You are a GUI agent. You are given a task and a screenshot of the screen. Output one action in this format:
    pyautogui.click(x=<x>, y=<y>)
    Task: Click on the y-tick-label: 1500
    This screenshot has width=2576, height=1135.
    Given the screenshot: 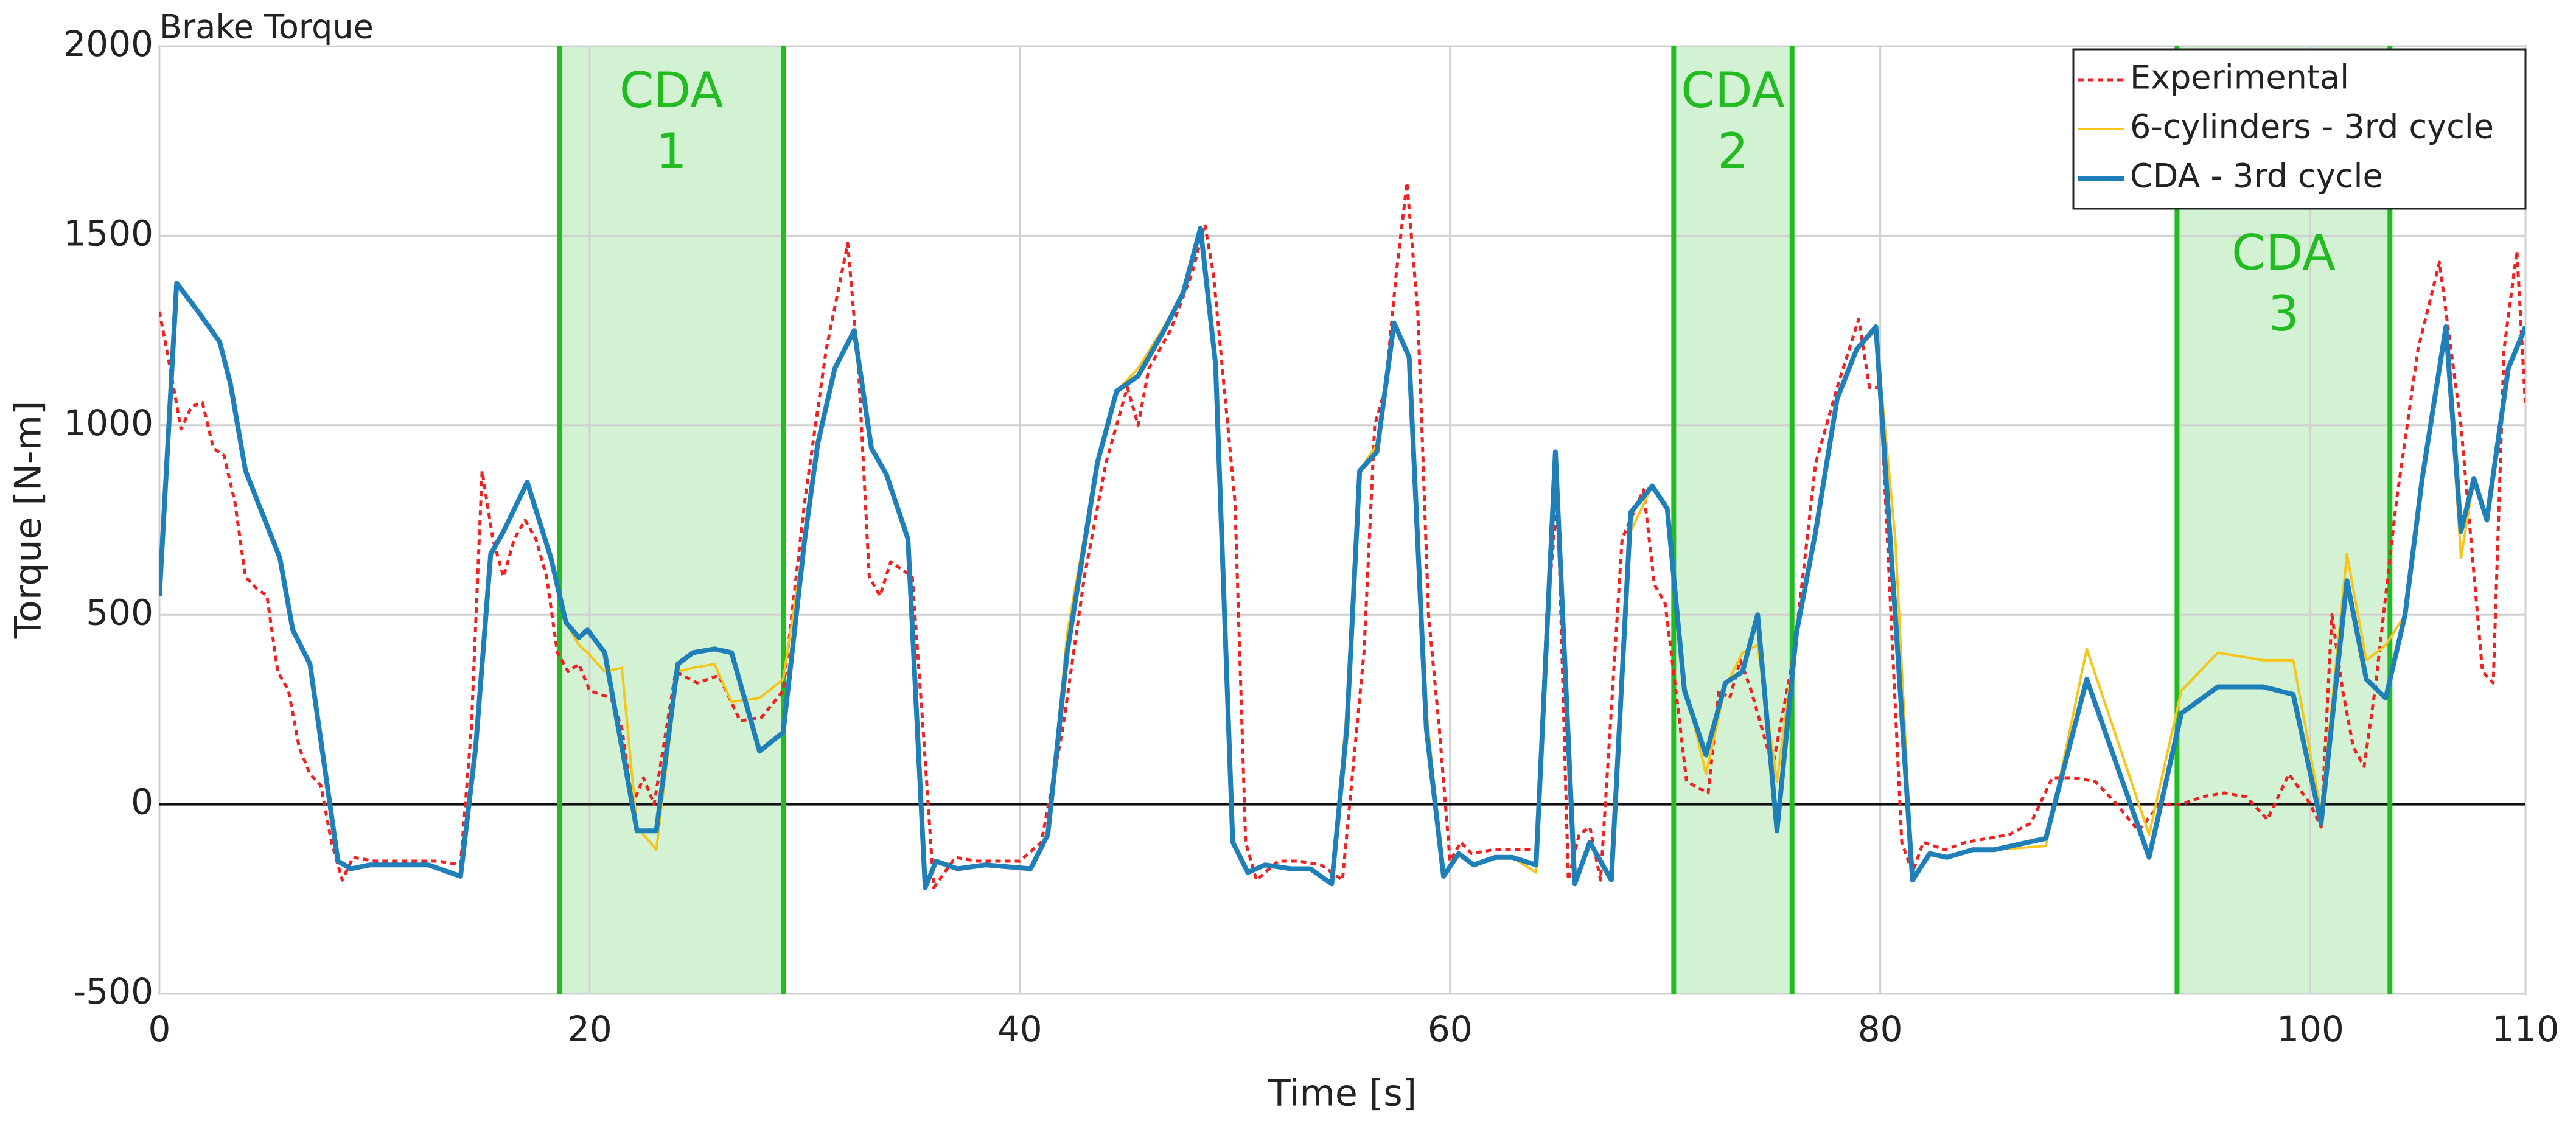 What is the action you would take?
    pyautogui.click(x=108, y=233)
    